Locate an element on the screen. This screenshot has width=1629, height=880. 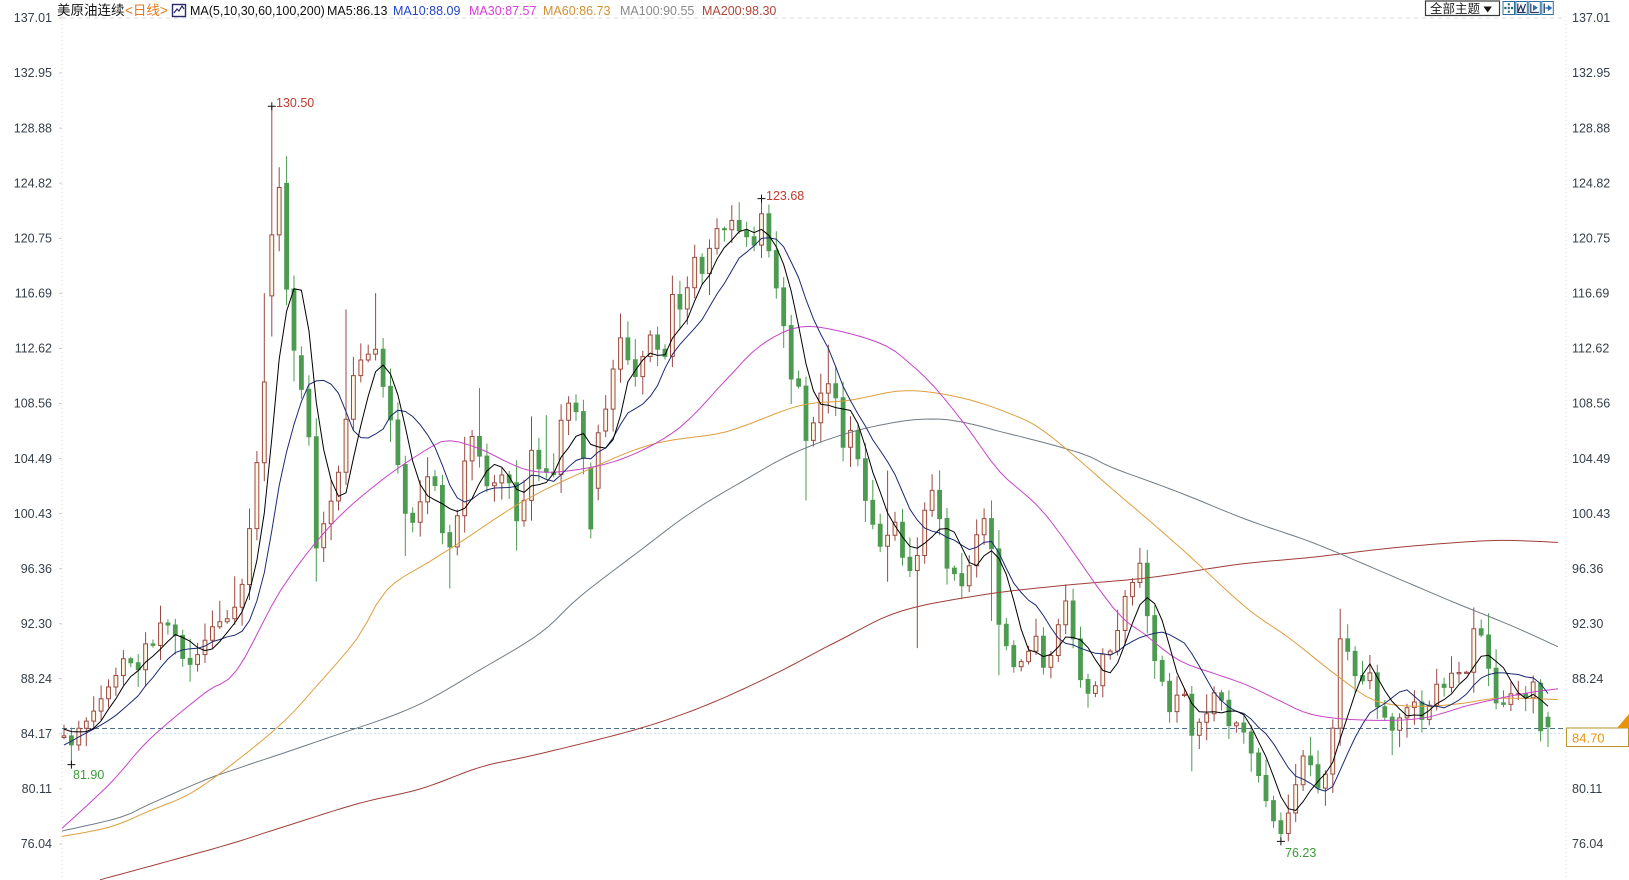
svg-text: <日线> is located at coordinates (146, 10).